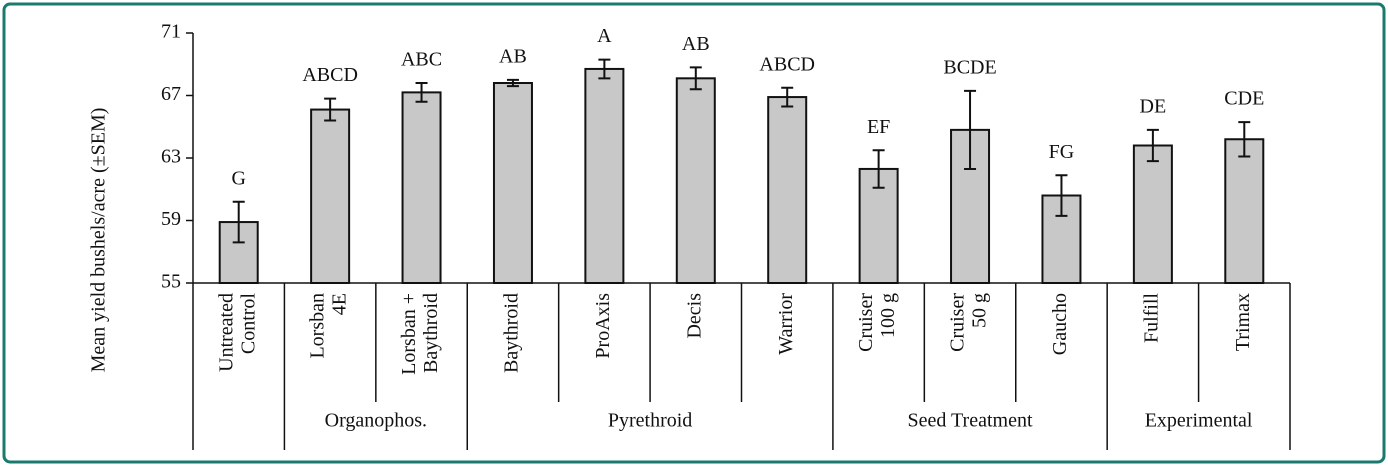  I want to click on x-tick-label: Decis, so click(694, 316).